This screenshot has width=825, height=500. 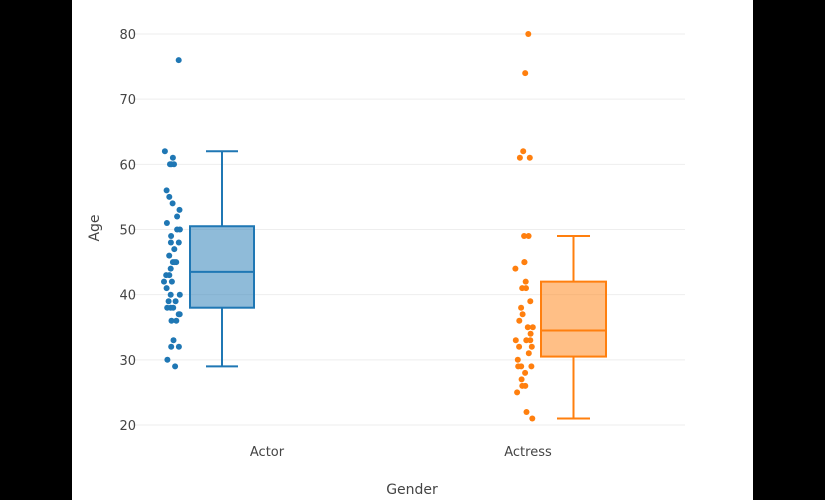 What do you see at coordinates (401, 452) in the screenshot?
I see `x-axis-ticks: Actor Actress` at bounding box center [401, 452].